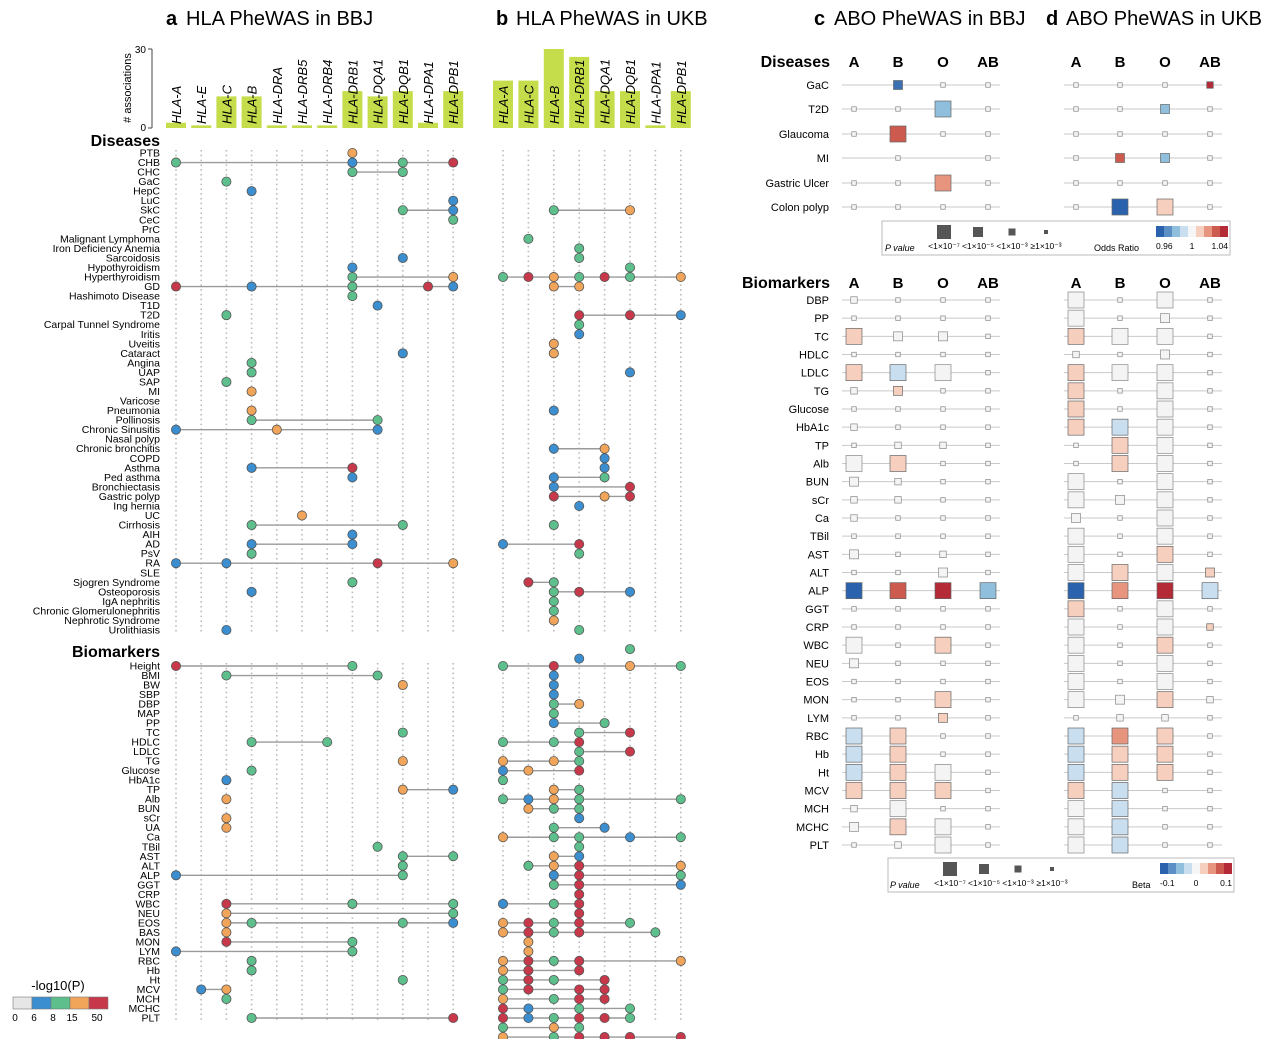  I want to click on biomarker-row-label: BW, so click(151, 686).